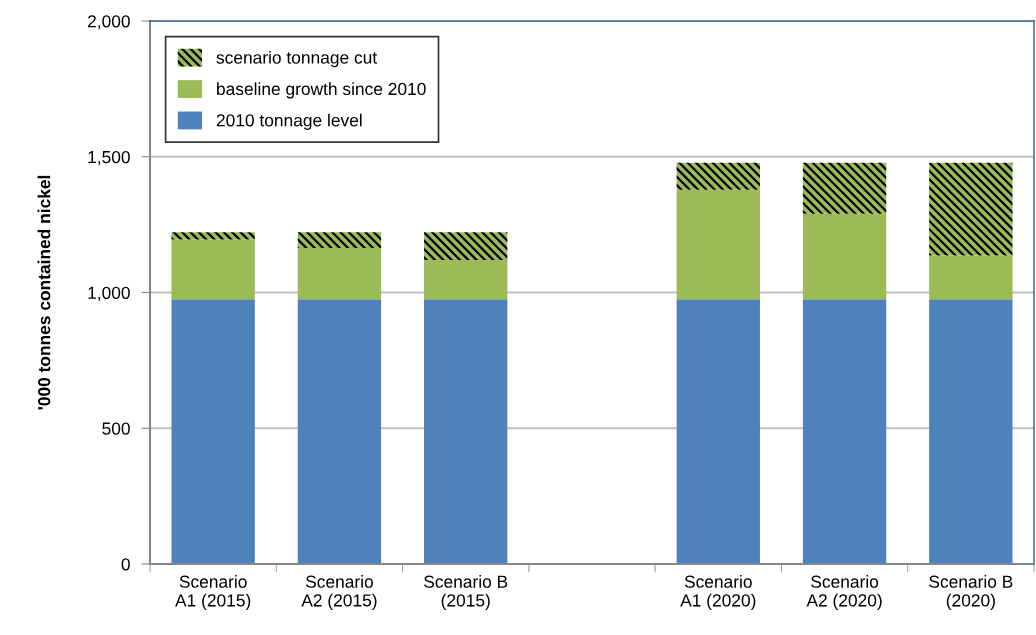  Describe the element at coordinates (466, 592) in the screenshot. I see `x-tick-label: Scenario B (2015)` at that location.